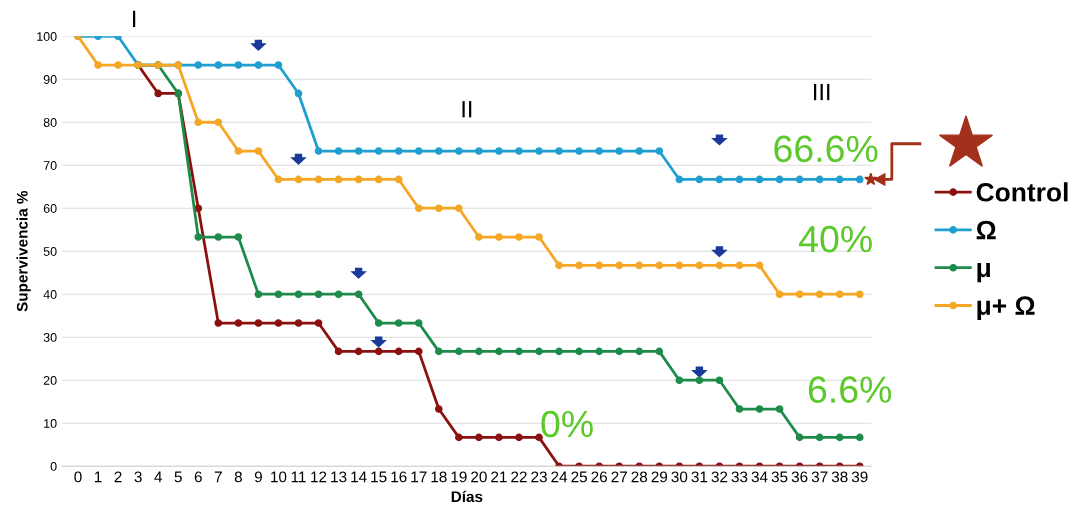 This screenshot has height=518, width=1087. Describe the element at coordinates (50, 79) in the screenshot. I see `y-tick-label: 90` at that location.